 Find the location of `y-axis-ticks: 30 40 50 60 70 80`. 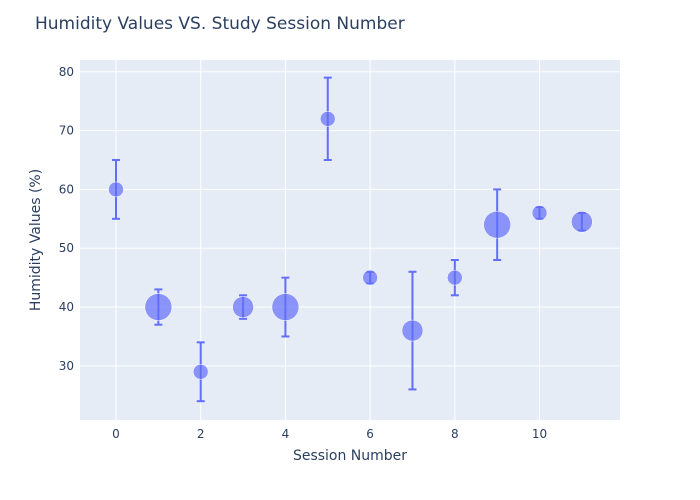

y-axis-ticks: 30 40 50 60 70 80 is located at coordinates (66, 219).